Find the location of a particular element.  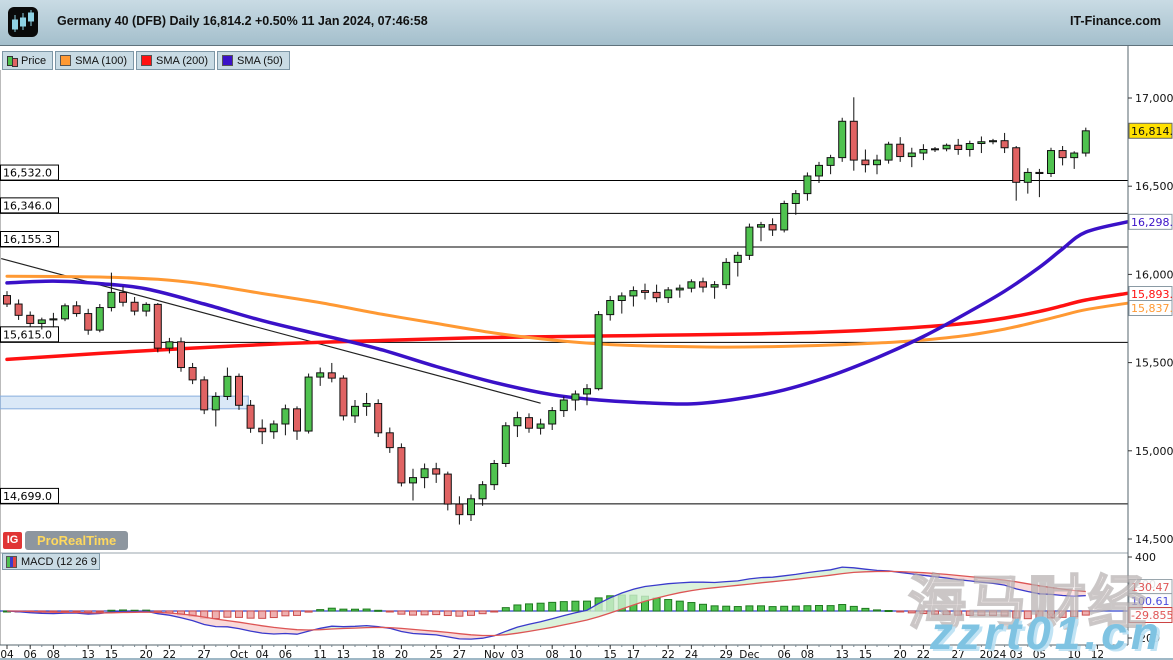

price-tick-label: 15,000 is located at coordinates (1154, 451).